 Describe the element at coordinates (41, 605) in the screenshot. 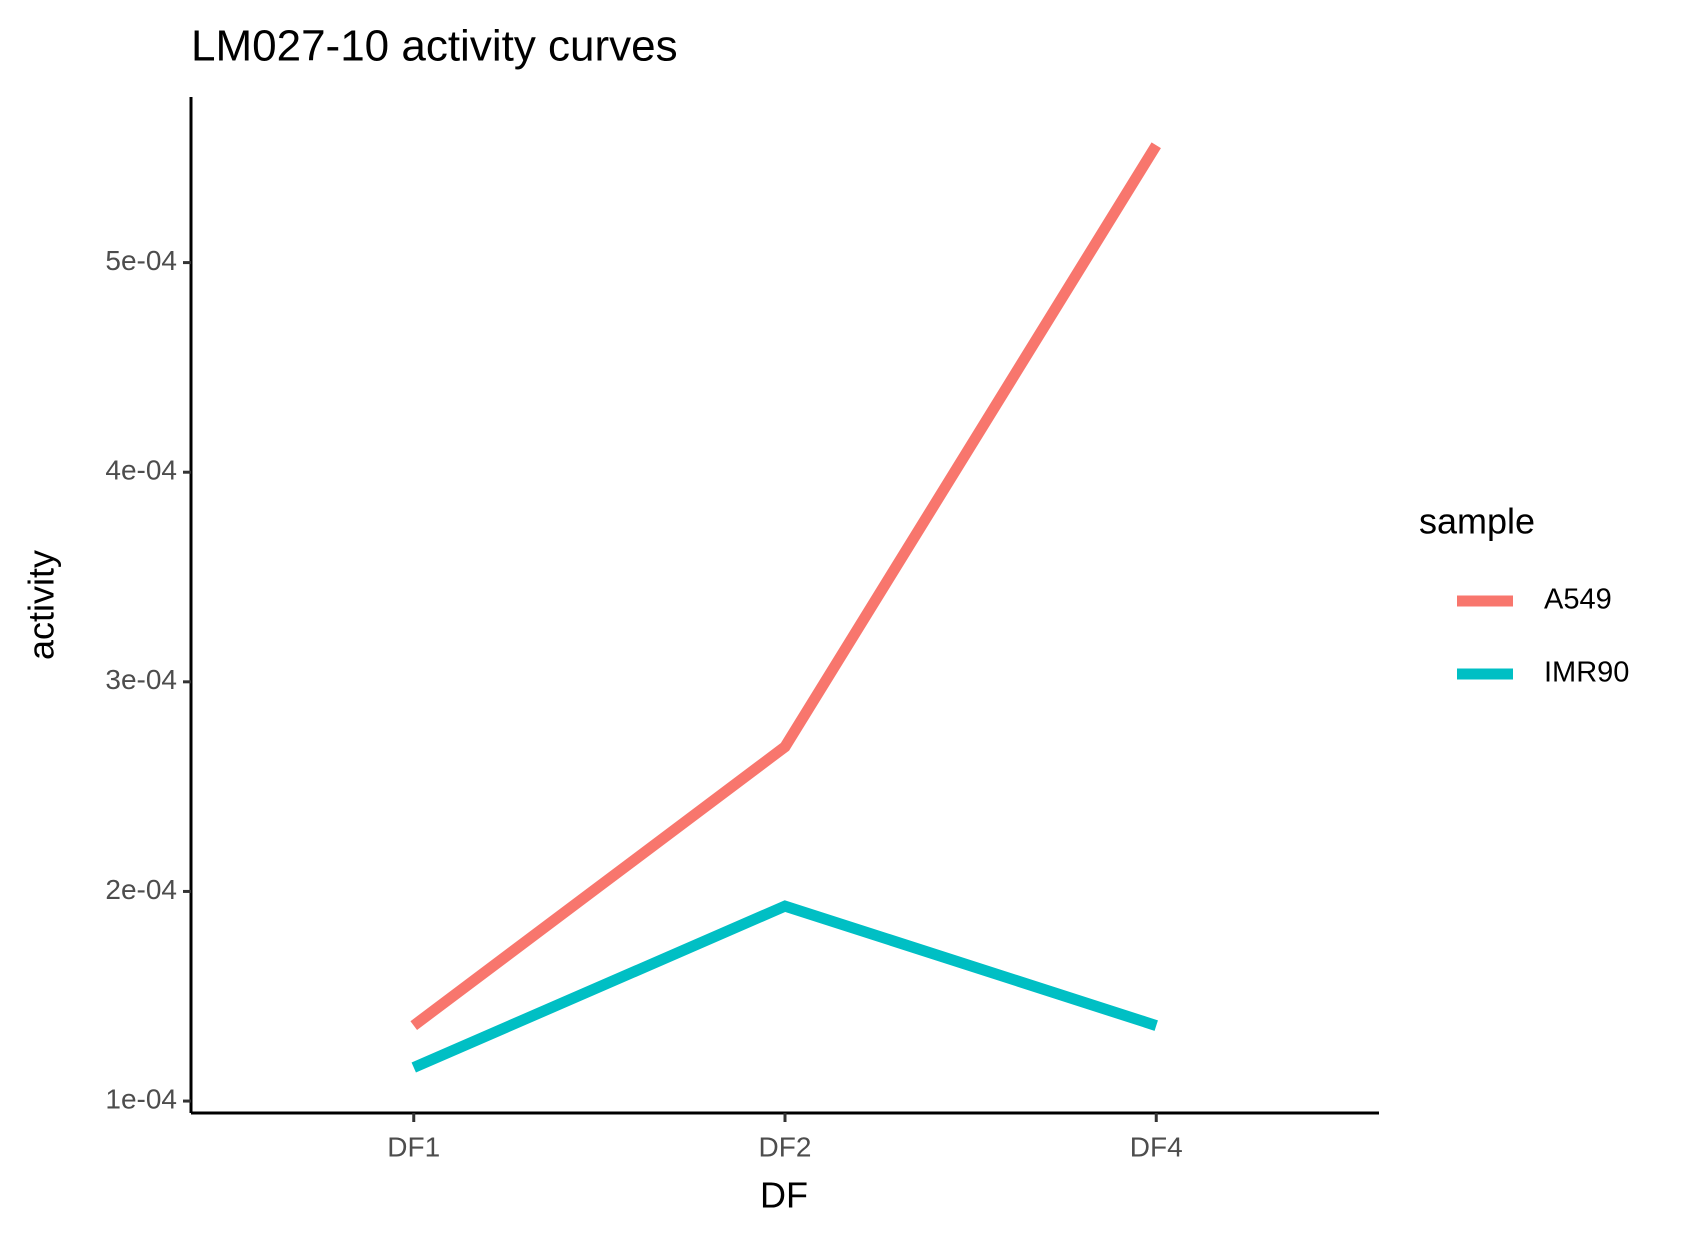

I see `y-axis-title: activity` at that location.